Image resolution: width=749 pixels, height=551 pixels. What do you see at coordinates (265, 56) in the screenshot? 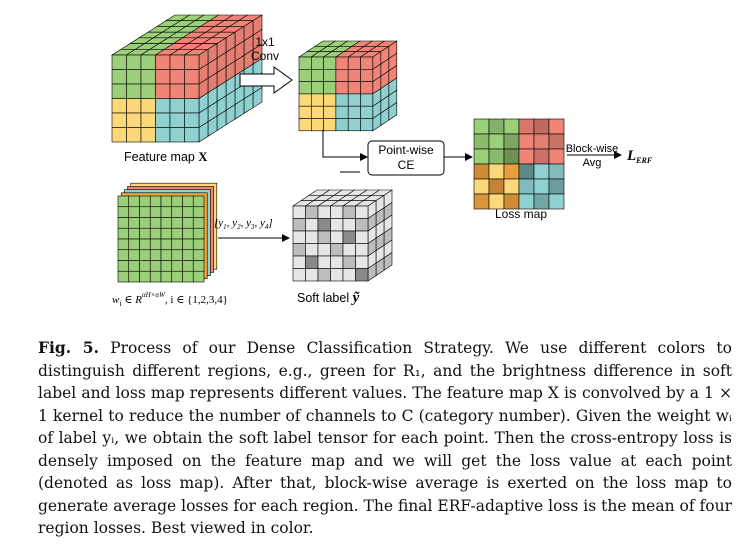
I see `conv-label-2: Conv` at bounding box center [265, 56].